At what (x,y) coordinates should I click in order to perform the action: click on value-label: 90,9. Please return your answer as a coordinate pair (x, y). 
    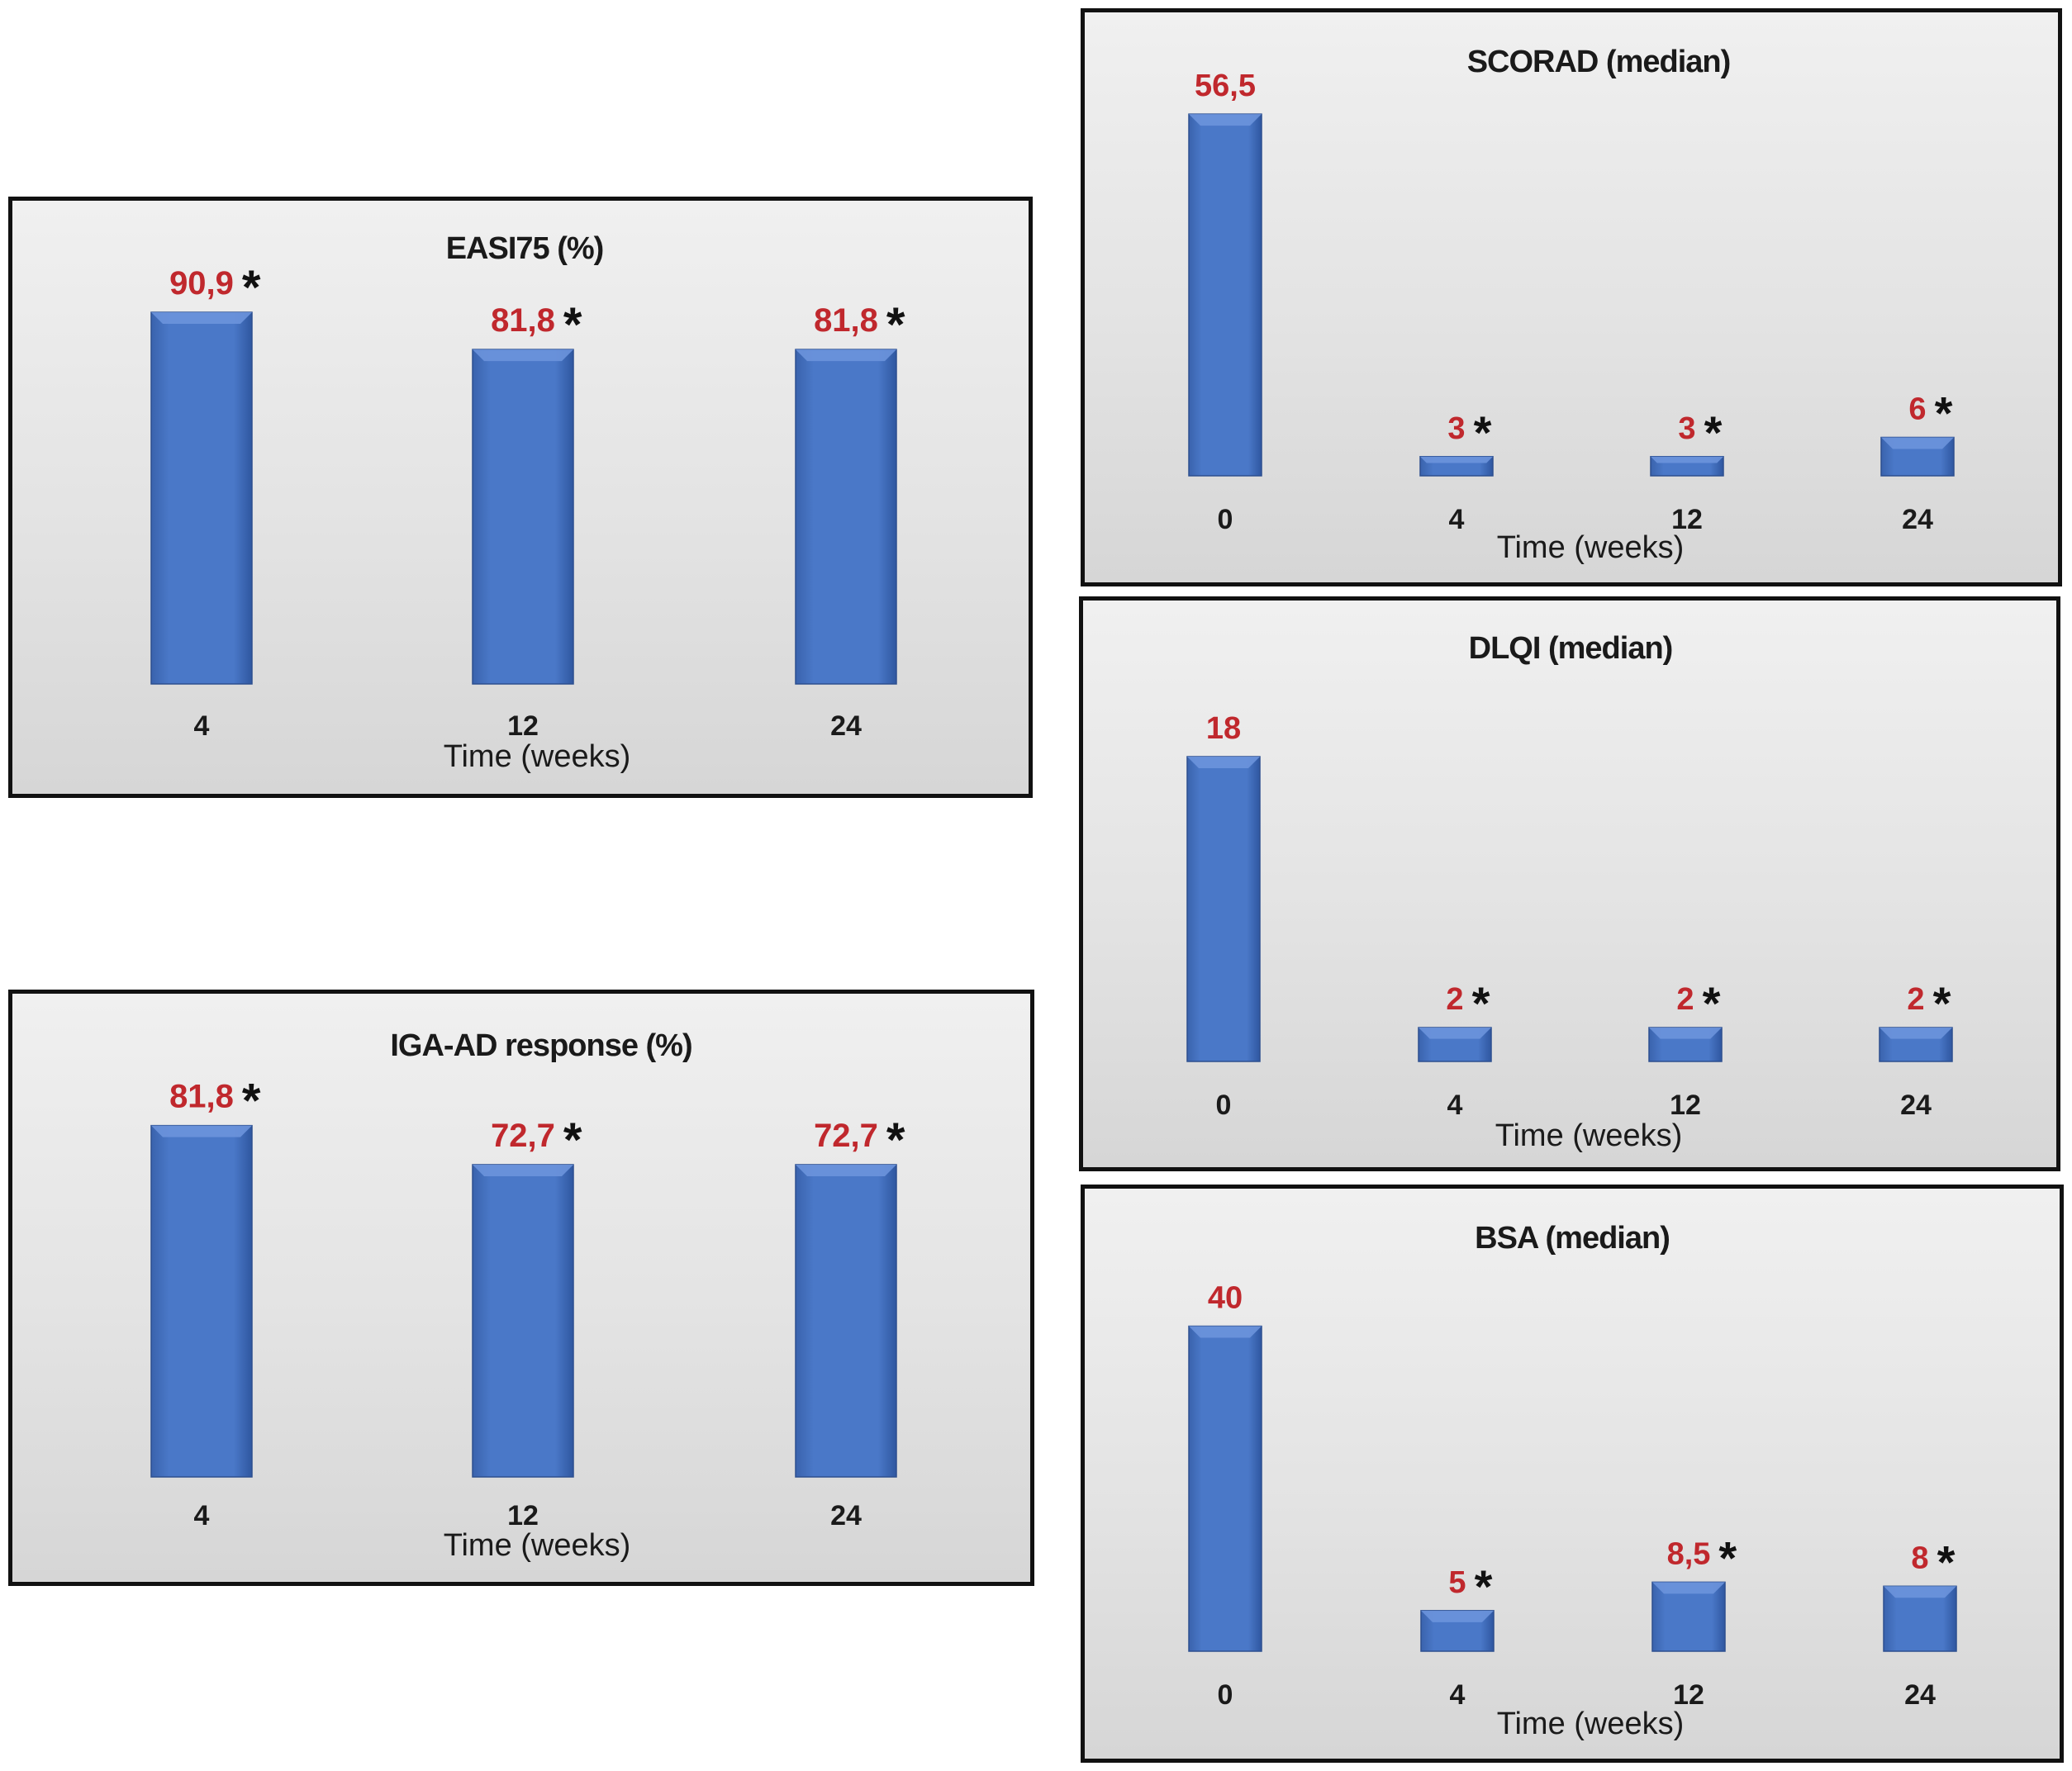
    Looking at the image, I should click on (201, 283).